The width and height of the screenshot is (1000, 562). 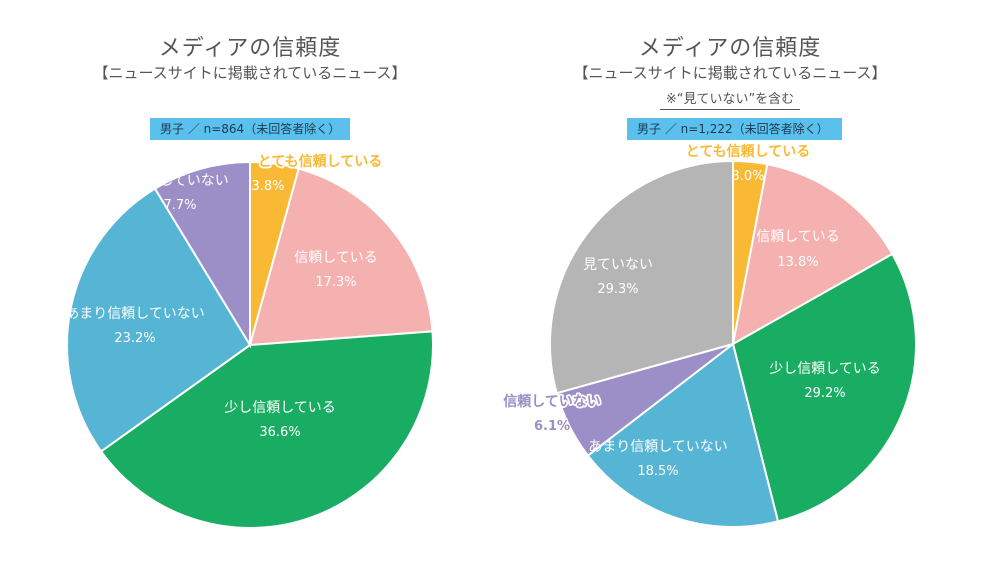 I want to click on chart-note: ※“見ていない”を含む, so click(x=730, y=99).